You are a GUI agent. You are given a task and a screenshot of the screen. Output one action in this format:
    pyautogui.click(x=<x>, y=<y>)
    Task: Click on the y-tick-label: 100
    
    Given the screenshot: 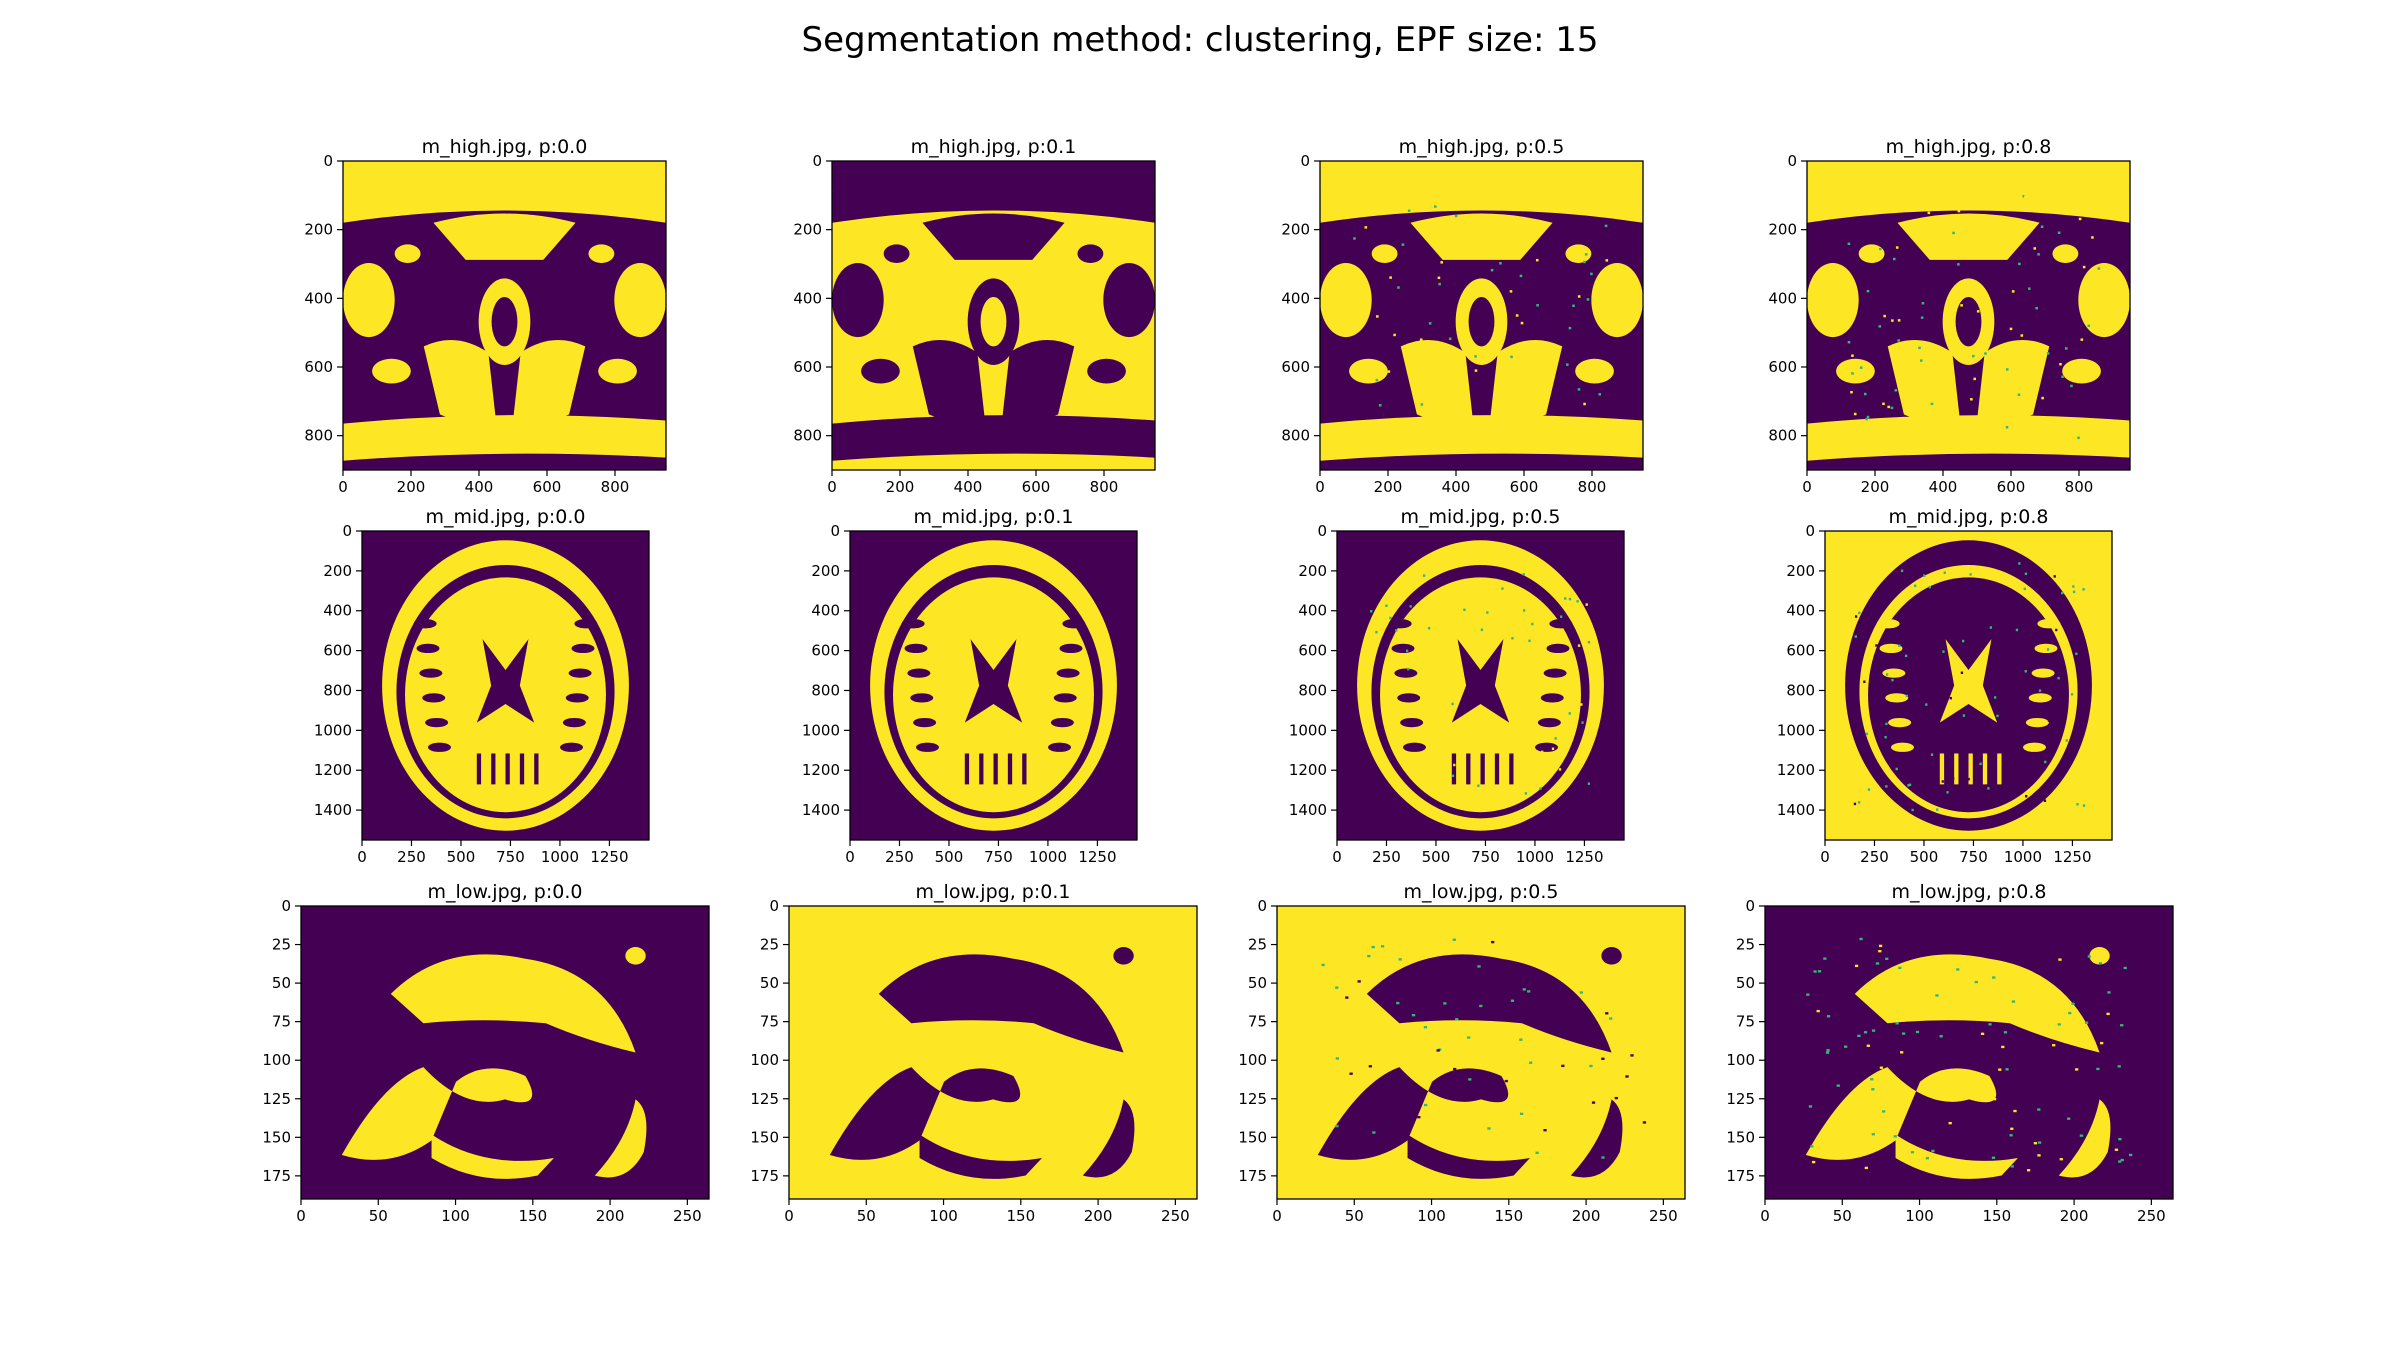 What is the action you would take?
    pyautogui.click(x=276, y=1060)
    